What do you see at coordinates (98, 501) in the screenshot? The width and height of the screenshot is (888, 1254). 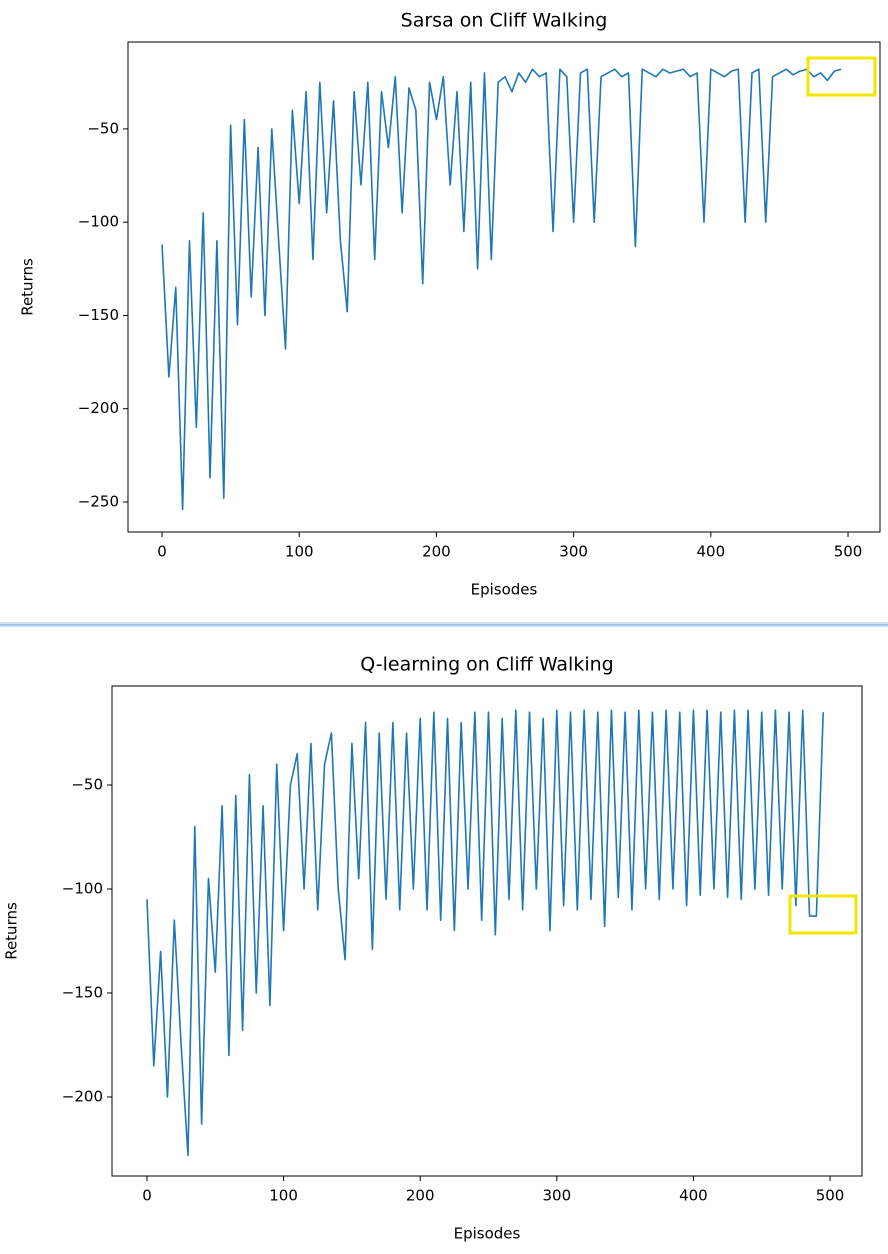 I see `y-tick-label: −250` at bounding box center [98, 501].